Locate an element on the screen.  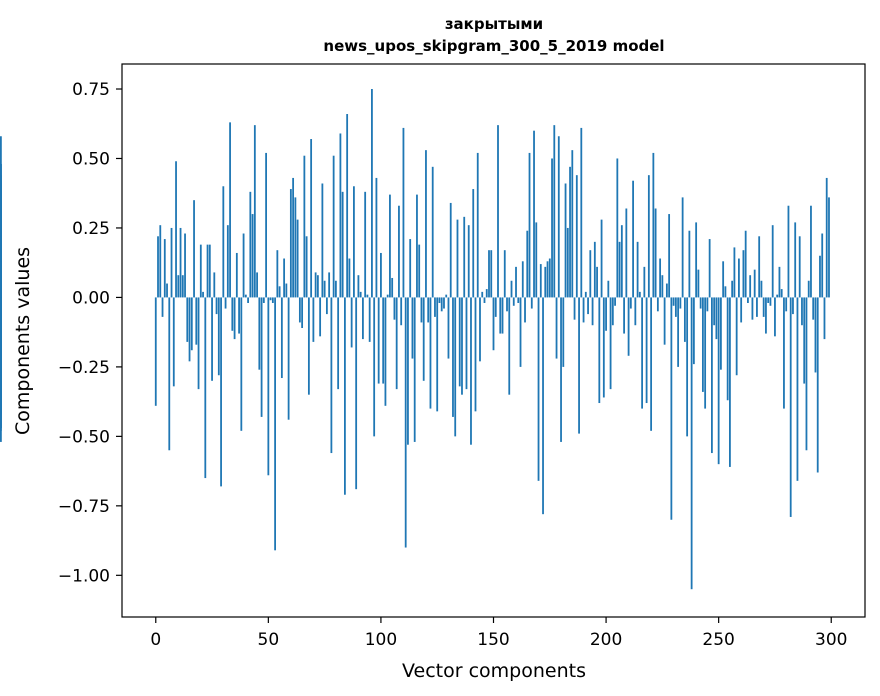
y-tick-label: −1.00 is located at coordinates (84, 576).